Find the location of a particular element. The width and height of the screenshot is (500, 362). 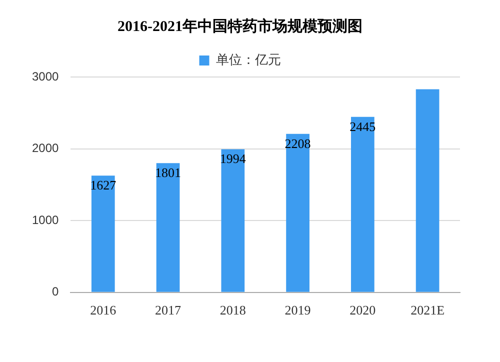

x-tick-label: 2016 is located at coordinates (103, 310).